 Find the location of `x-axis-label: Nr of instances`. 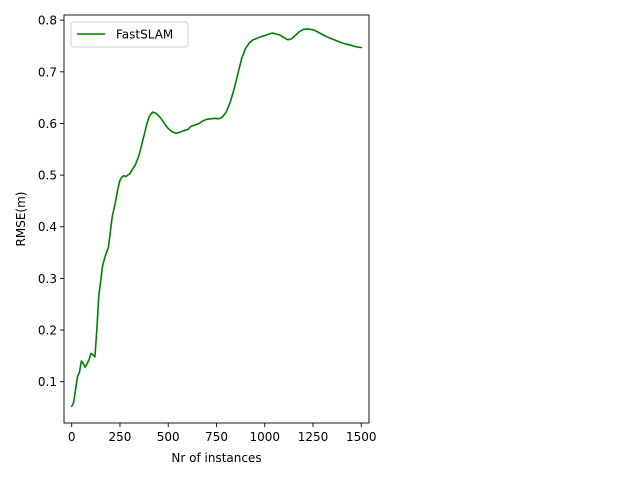

x-axis-label: Nr of instances is located at coordinates (216, 458).